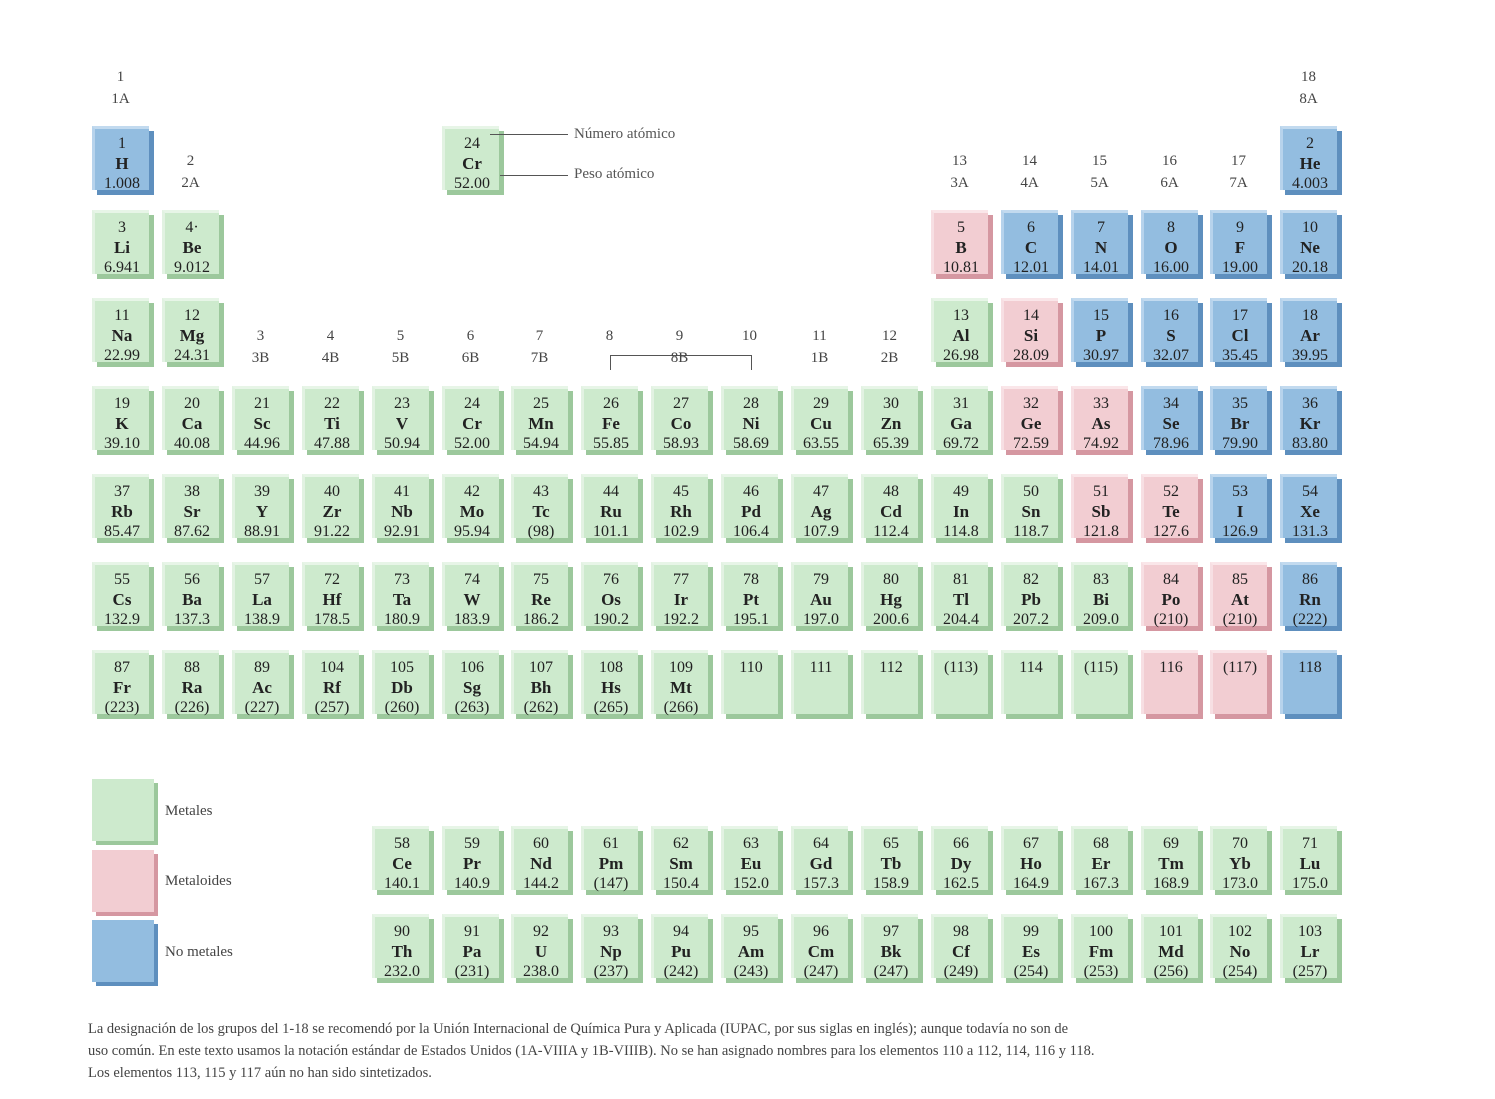 This screenshot has height=1099, width=1495. I want to click on atomic-number: 13, so click(961, 315).